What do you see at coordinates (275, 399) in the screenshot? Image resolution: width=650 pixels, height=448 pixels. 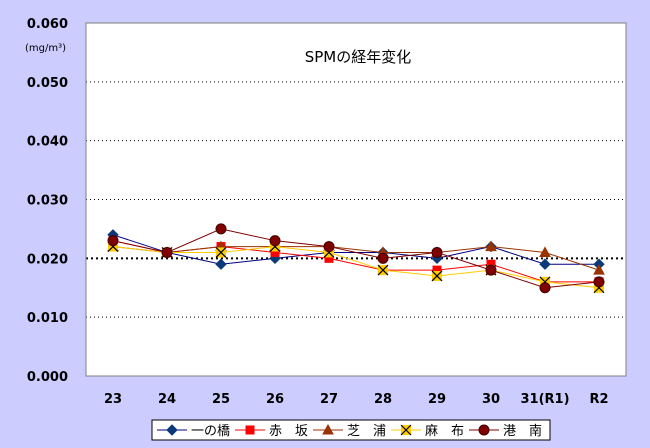 I see `x-tick-label: 26` at bounding box center [275, 399].